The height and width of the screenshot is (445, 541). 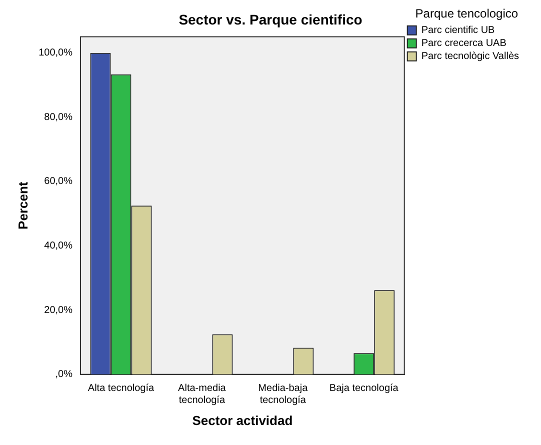 What do you see at coordinates (58, 246) in the screenshot?
I see `y-tick-label: 40,0%` at bounding box center [58, 246].